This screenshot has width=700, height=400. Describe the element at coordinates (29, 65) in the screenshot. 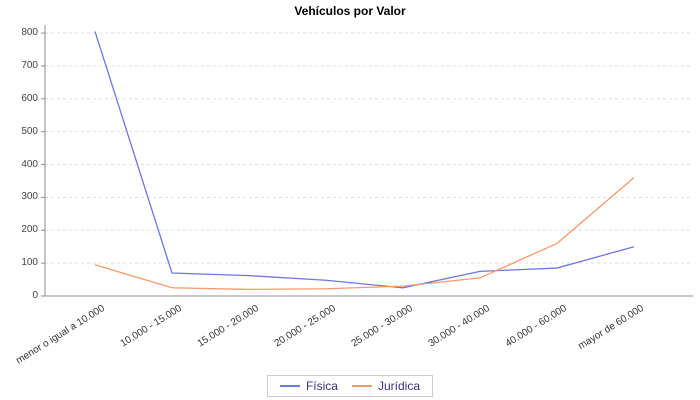

I see `y-tick-label-700: 700` at that location.